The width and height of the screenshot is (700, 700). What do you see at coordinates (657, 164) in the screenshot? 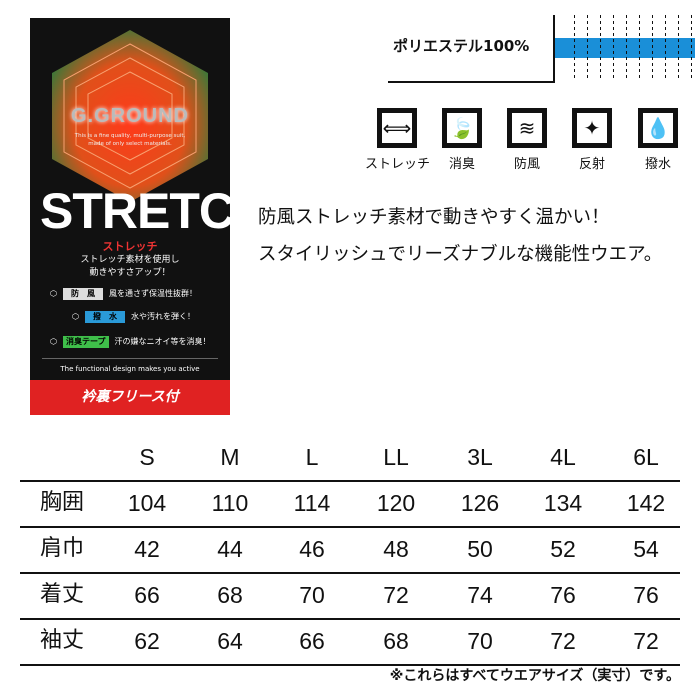
I see `icon-label: 撥水` at bounding box center [657, 164].